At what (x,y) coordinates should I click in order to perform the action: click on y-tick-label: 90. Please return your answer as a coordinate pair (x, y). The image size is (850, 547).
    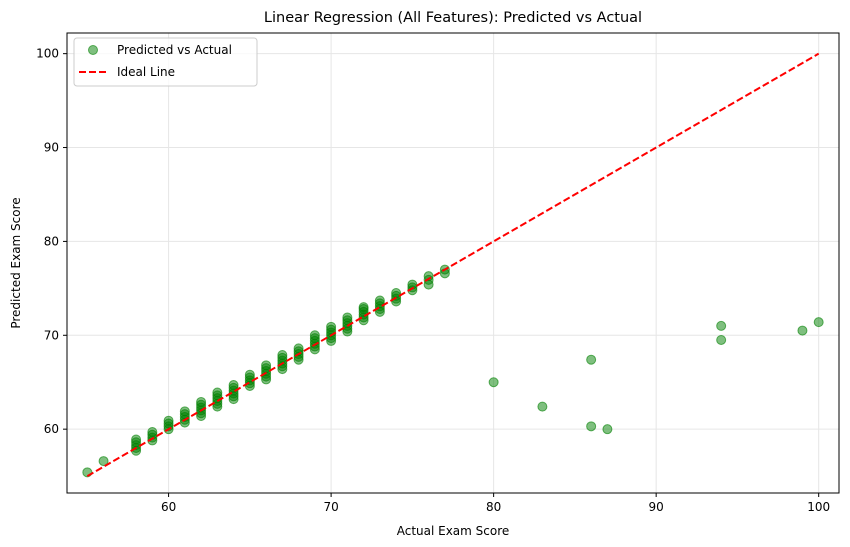
    Looking at the image, I should click on (51, 148).